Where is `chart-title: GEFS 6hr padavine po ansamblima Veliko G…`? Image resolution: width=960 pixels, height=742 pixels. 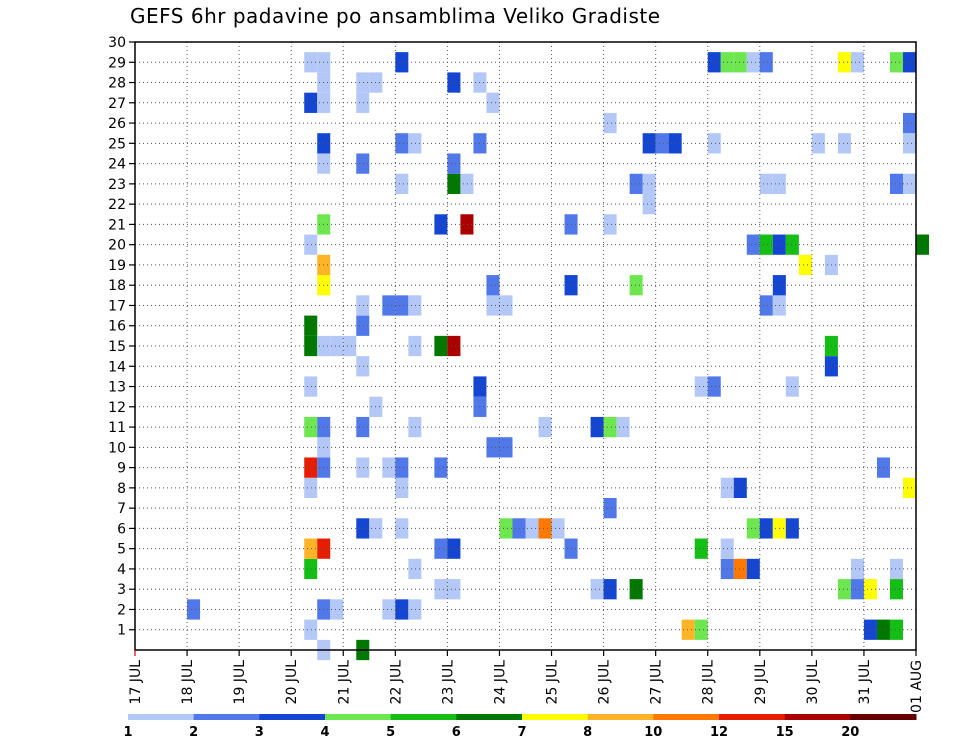
chart-title: GEFS 6hr padavine po ansamblima Veliko G… is located at coordinates (395, 16).